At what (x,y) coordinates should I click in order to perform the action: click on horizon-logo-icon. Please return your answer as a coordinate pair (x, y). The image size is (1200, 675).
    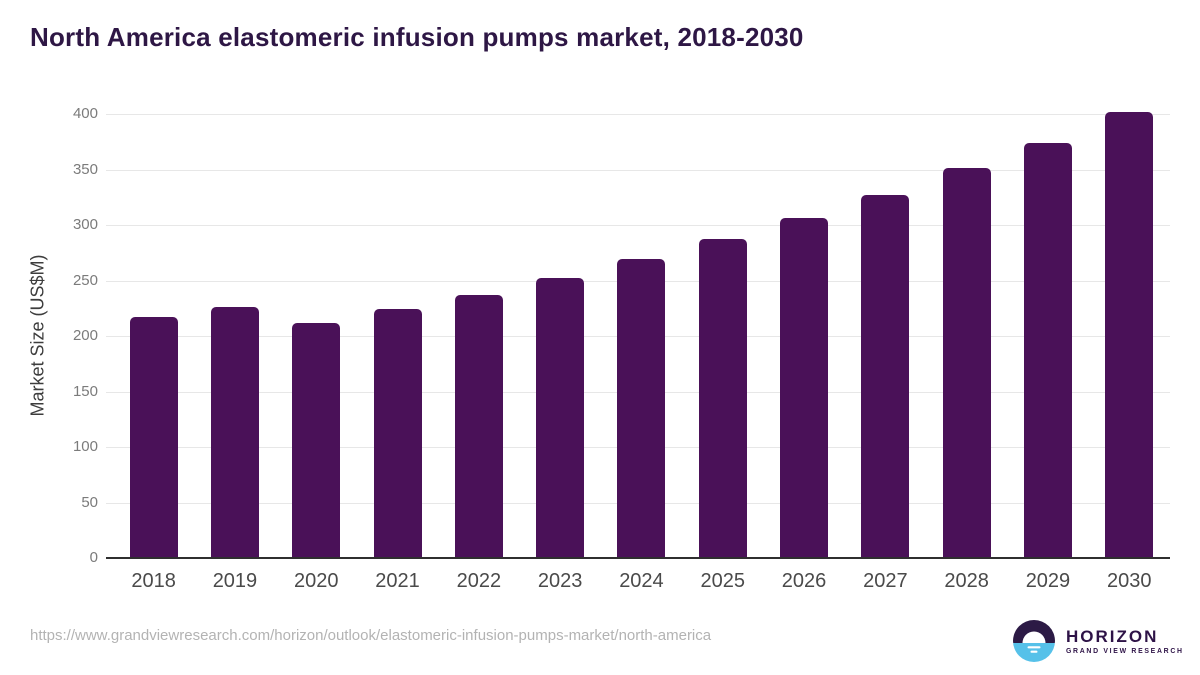
    Looking at the image, I should click on (1034, 641).